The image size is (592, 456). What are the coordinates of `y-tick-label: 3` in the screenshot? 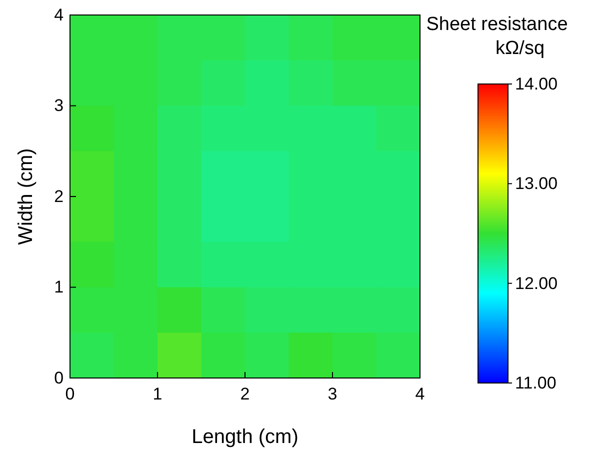 It's located at (59, 106).